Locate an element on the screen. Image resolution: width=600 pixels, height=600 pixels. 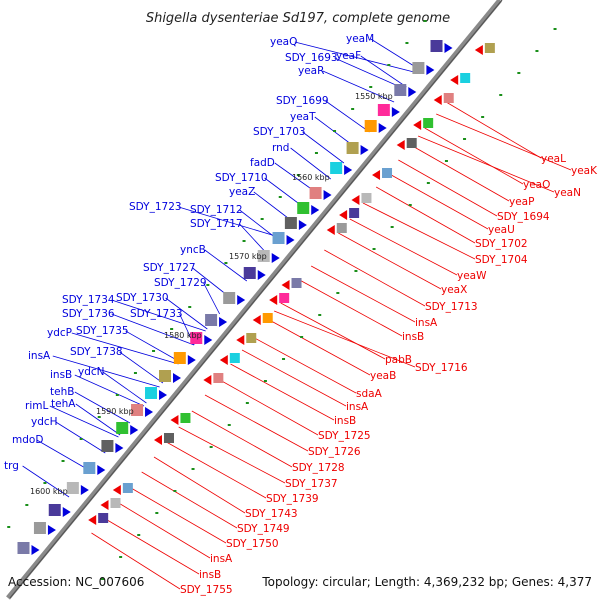
forward-gene-label: SDY_1733 is located at coordinates (156, 314).